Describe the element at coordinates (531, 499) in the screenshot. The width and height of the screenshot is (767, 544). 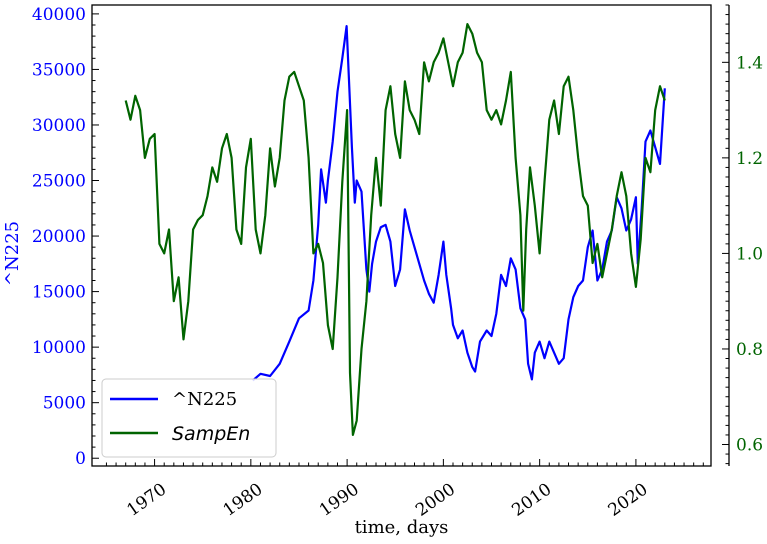
I see `x-tick-label: 2010` at that location.